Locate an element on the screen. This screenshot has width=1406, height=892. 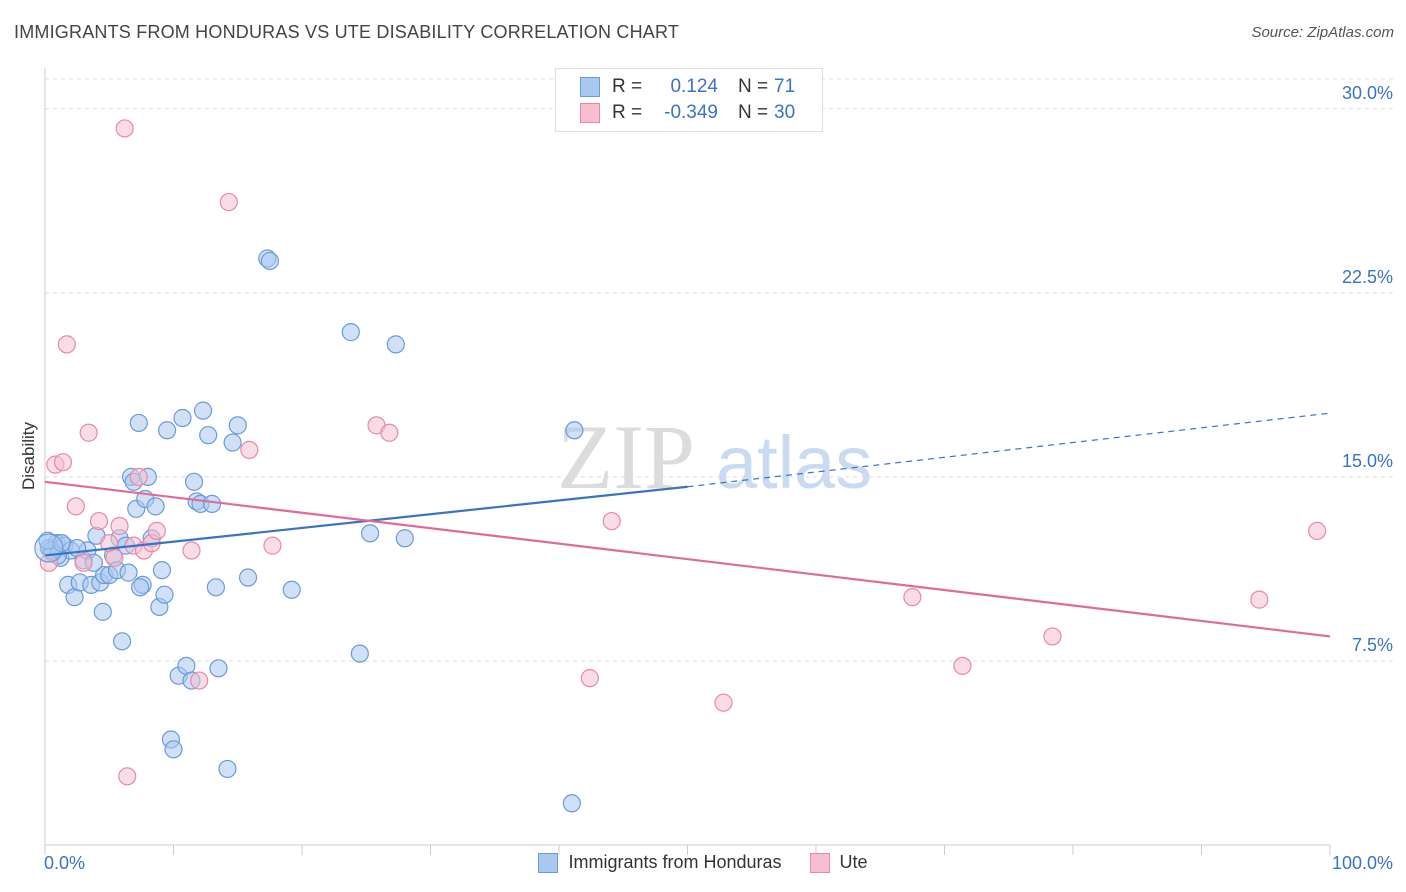
legend-item-honduras: Immigrants from Honduras is located at coordinates (660, 862).